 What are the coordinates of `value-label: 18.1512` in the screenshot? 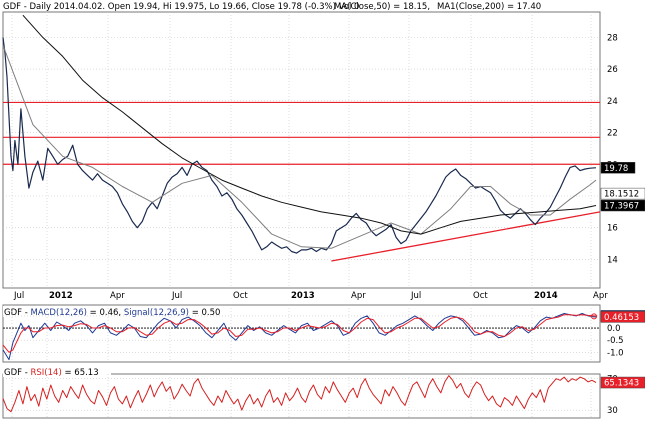 It's located at (621, 195).